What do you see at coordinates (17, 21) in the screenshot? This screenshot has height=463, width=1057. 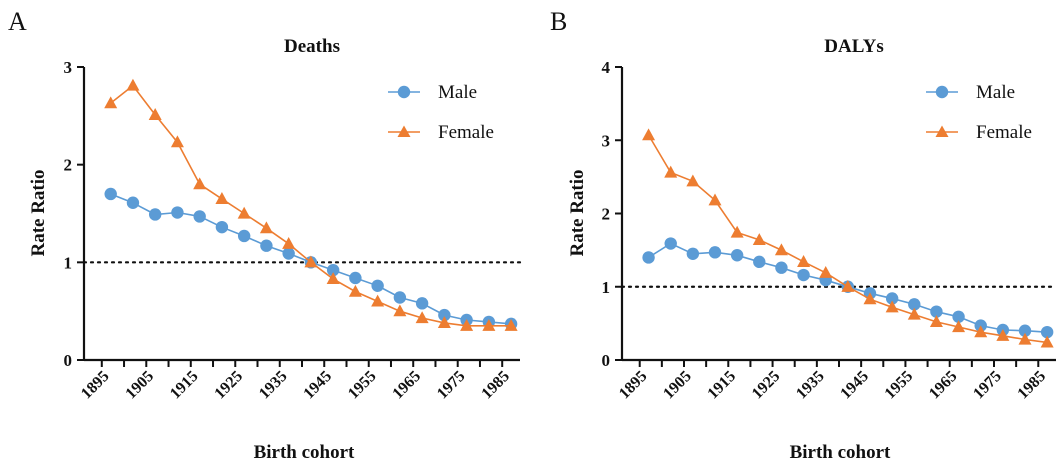 I see `panel-label: A` at bounding box center [17, 21].